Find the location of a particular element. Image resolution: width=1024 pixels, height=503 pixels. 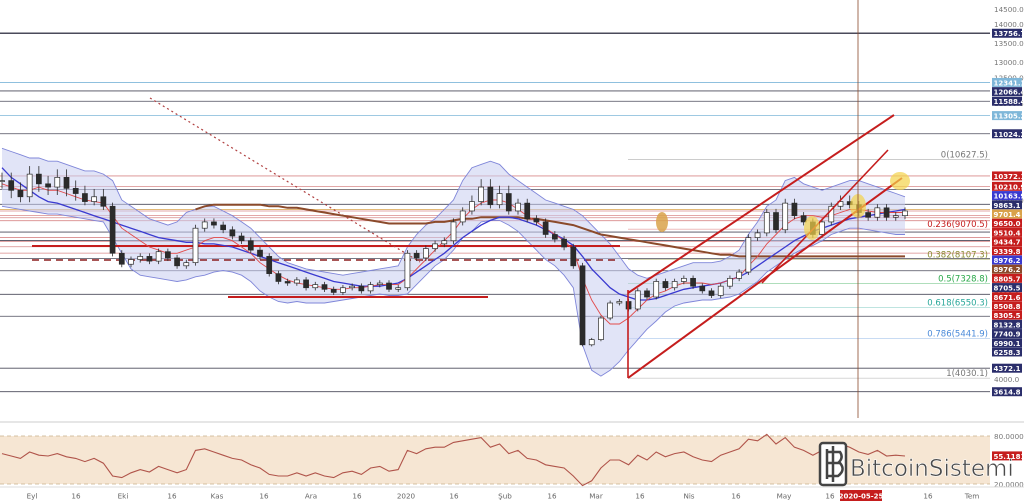

price-tag-label-22: 8132.8 is located at coordinates (1007, 325).